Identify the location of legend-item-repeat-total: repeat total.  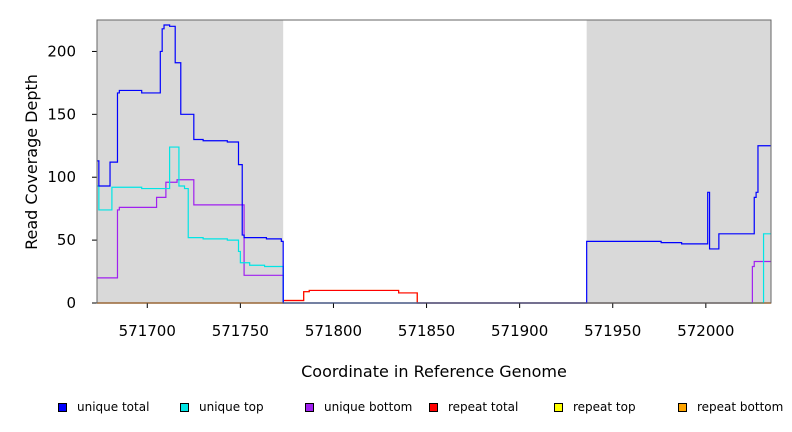
(473, 407).